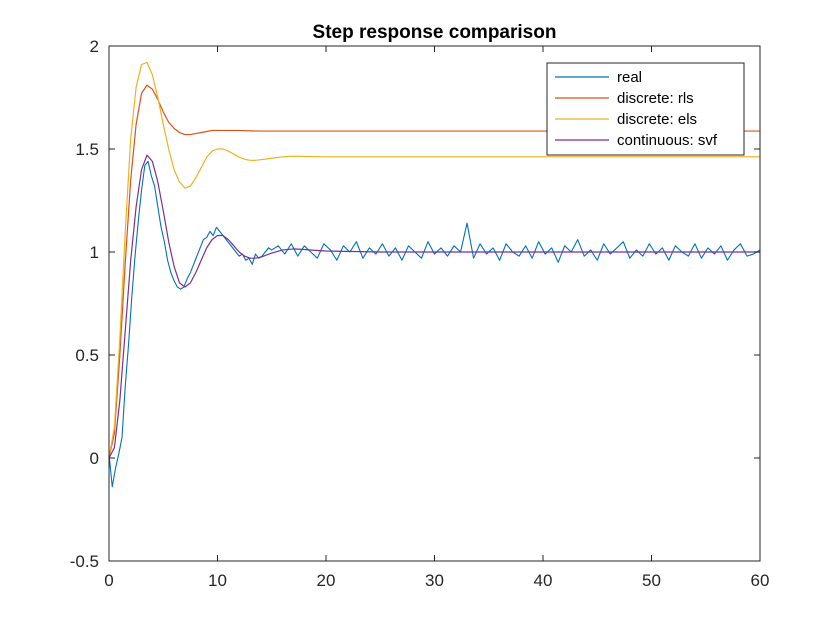  What do you see at coordinates (94, 46) in the screenshot?
I see `y-tick-label: 2` at bounding box center [94, 46].